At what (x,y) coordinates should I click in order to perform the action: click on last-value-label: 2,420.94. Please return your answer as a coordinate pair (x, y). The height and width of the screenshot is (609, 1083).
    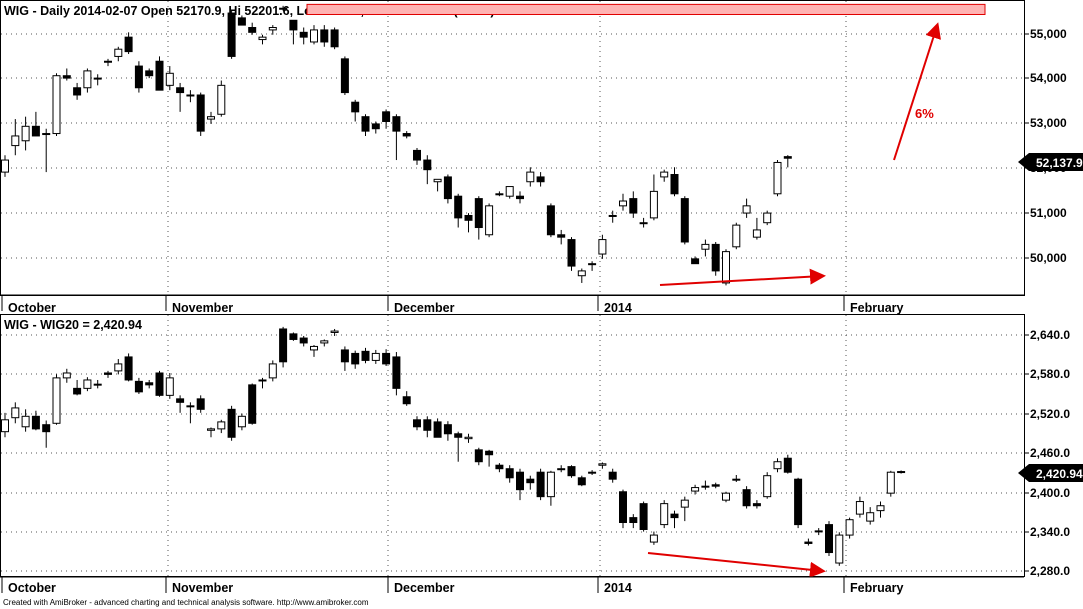
    Looking at the image, I should click on (1059, 474).